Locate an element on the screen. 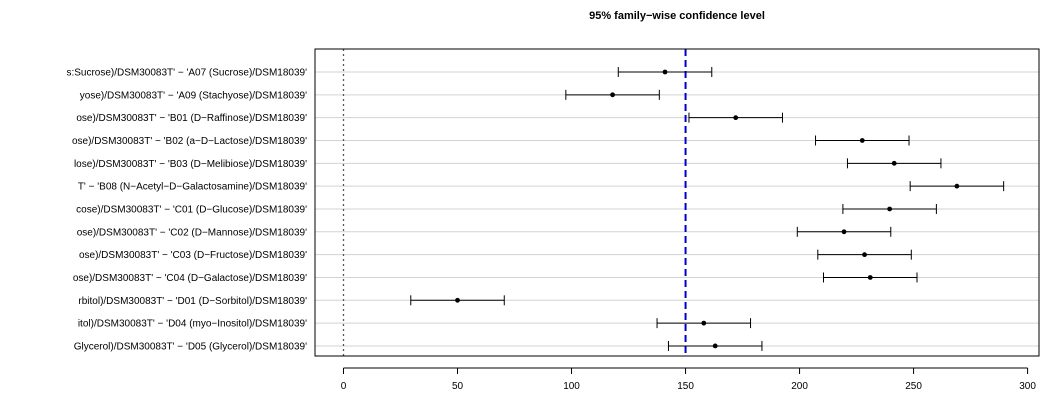  x-tick-label: 150 is located at coordinates (685, 386).